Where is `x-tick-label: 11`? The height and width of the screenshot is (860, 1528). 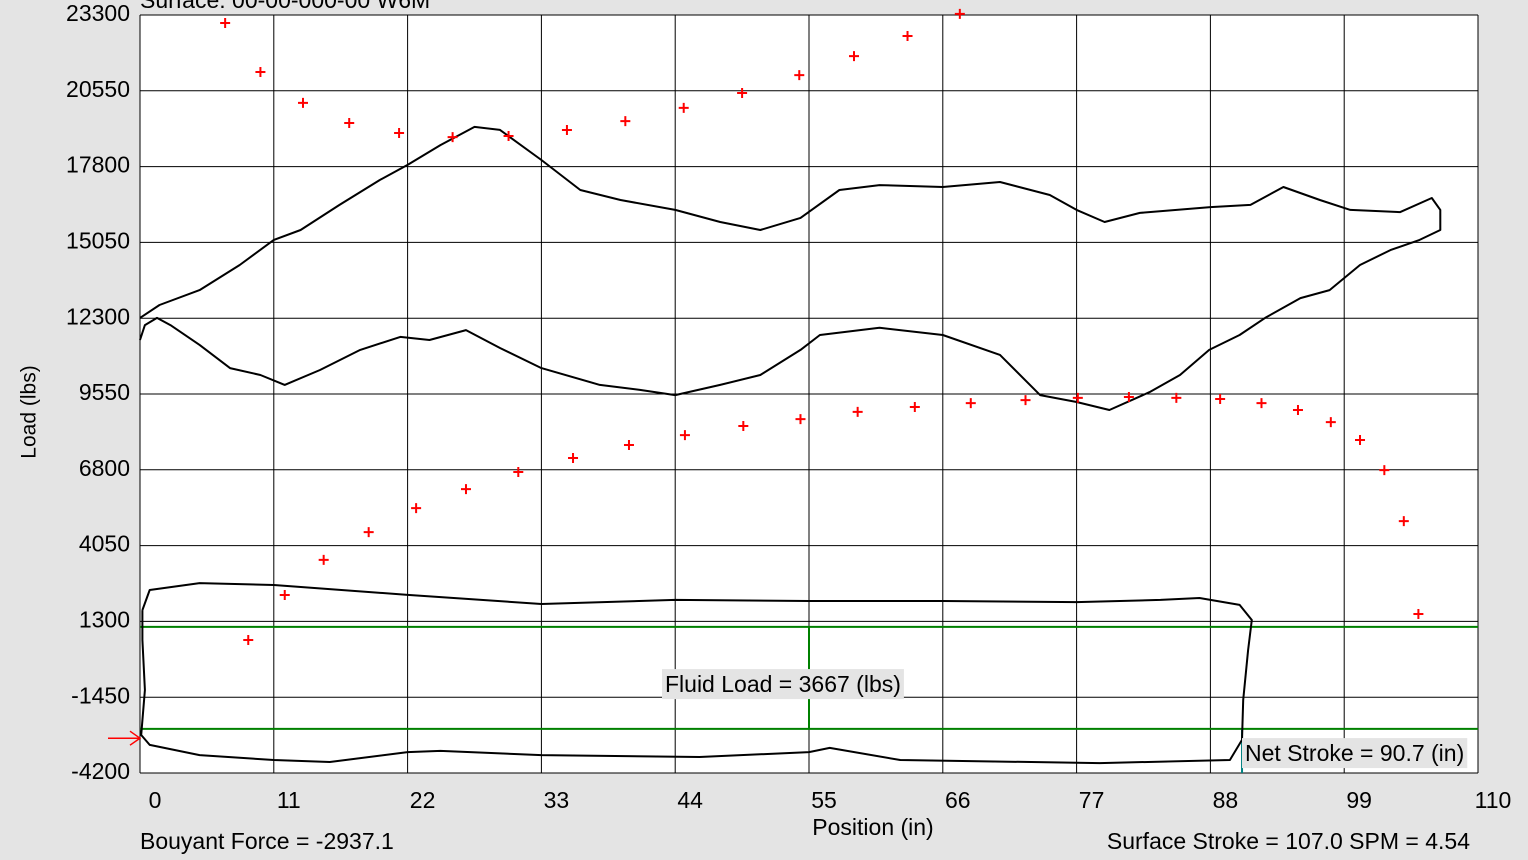
x-tick-label: 11 is located at coordinates (289, 800).